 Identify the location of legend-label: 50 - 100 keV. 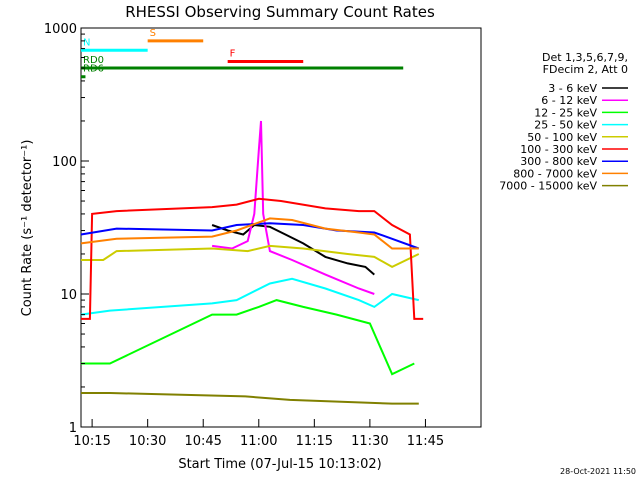
(562, 137).